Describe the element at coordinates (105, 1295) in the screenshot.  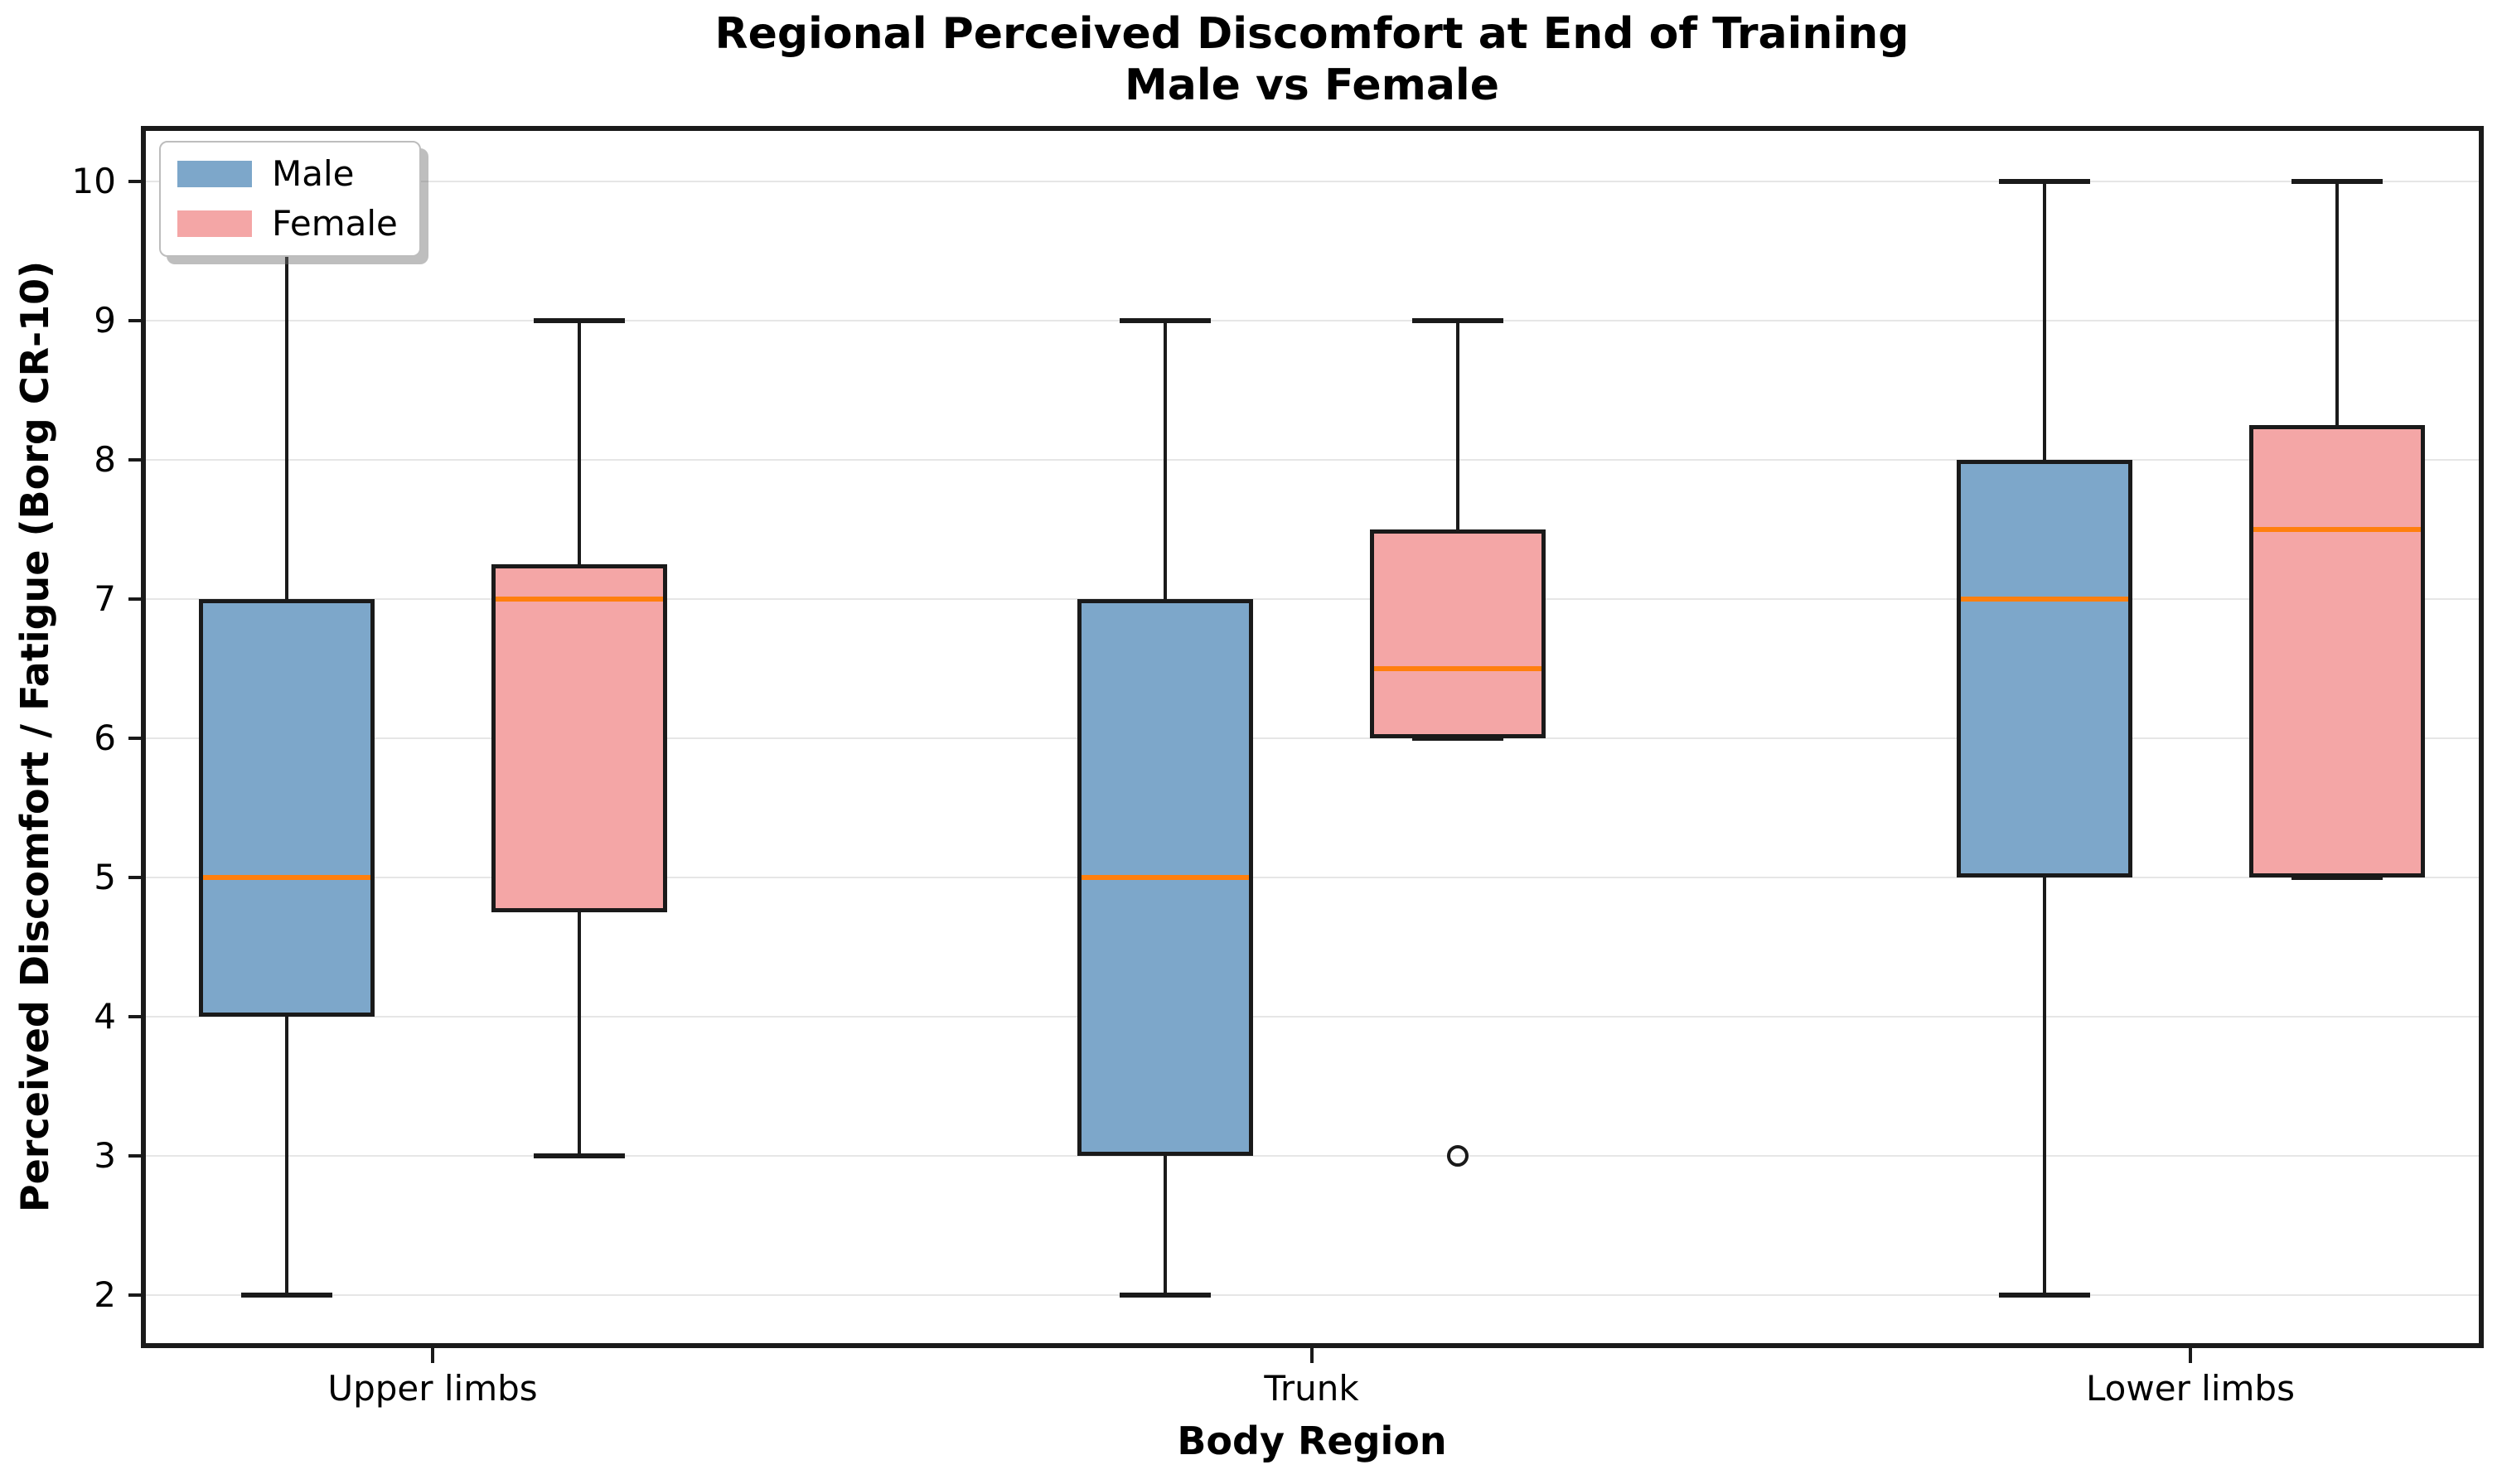
I see `y-tick-label: 2` at that location.